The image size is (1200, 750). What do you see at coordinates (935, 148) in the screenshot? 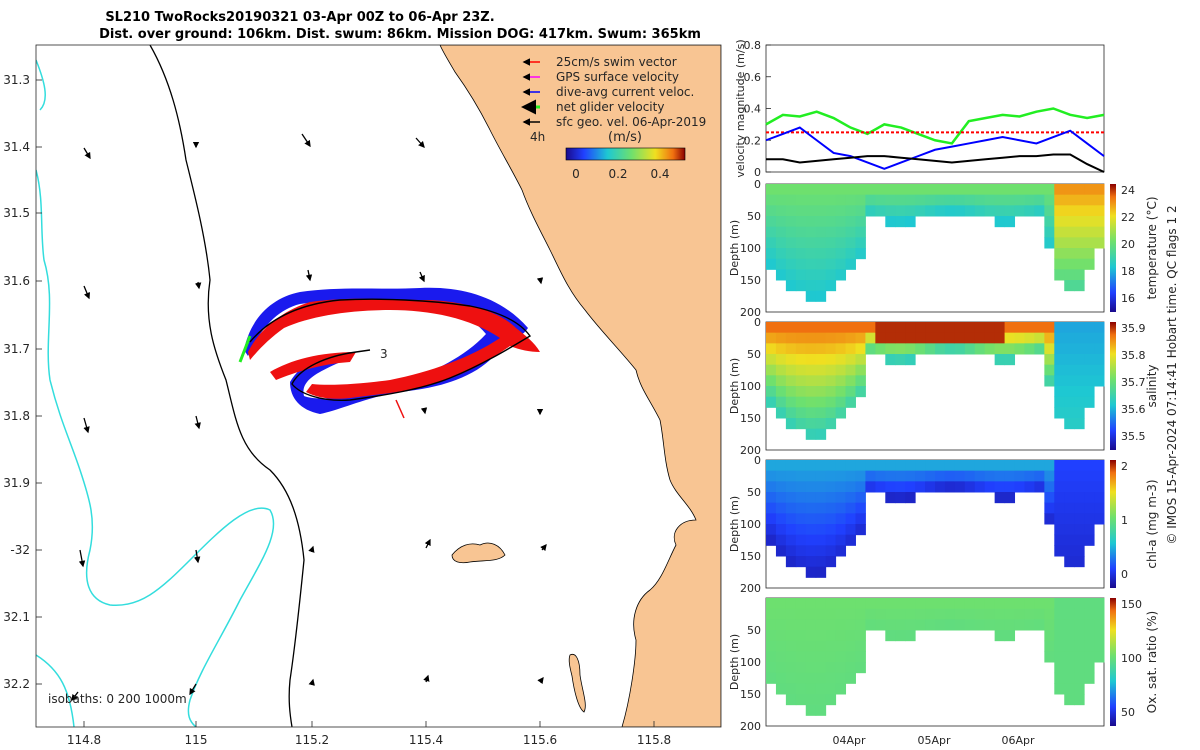
I see `velocity-series-line` at bounding box center [935, 148].